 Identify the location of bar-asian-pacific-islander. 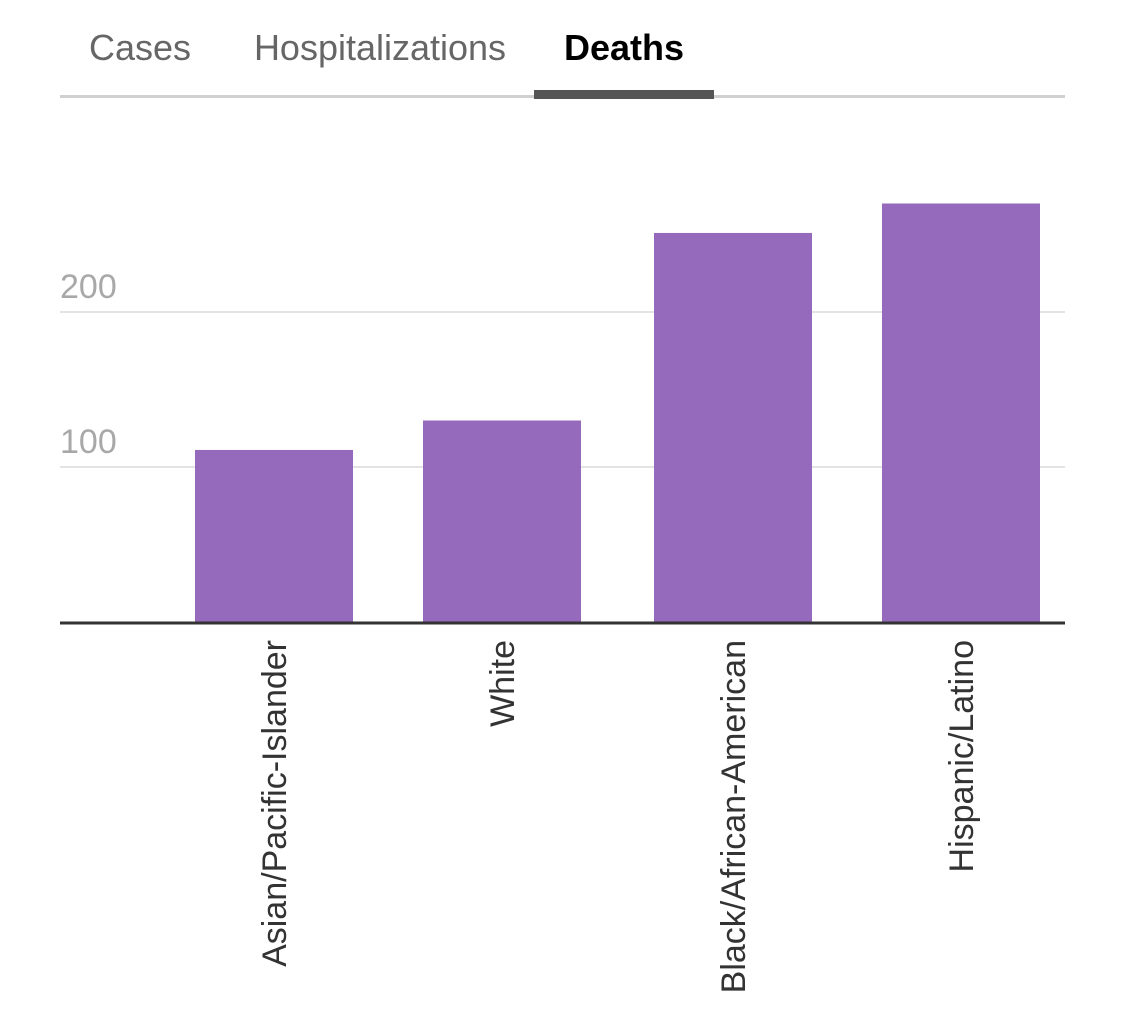
(274, 535).